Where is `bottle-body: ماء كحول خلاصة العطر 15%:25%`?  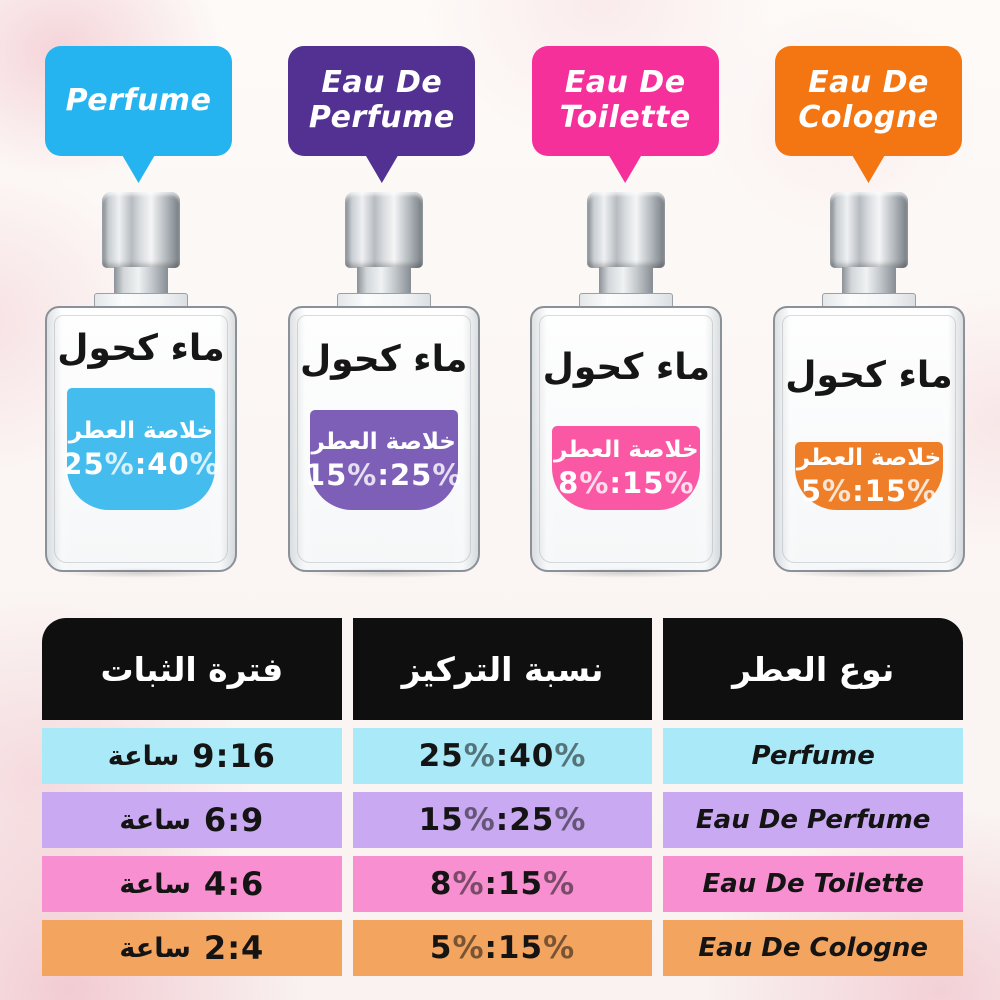 bottle-body: ماء كحول خلاصة العطر 15%:25% is located at coordinates (383, 439).